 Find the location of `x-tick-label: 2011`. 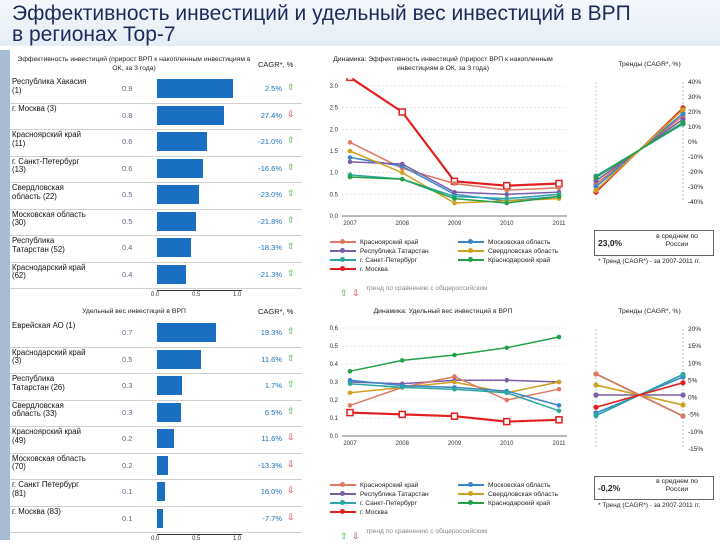

x-tick-label: 2011 is located at coordinates (560, 444).